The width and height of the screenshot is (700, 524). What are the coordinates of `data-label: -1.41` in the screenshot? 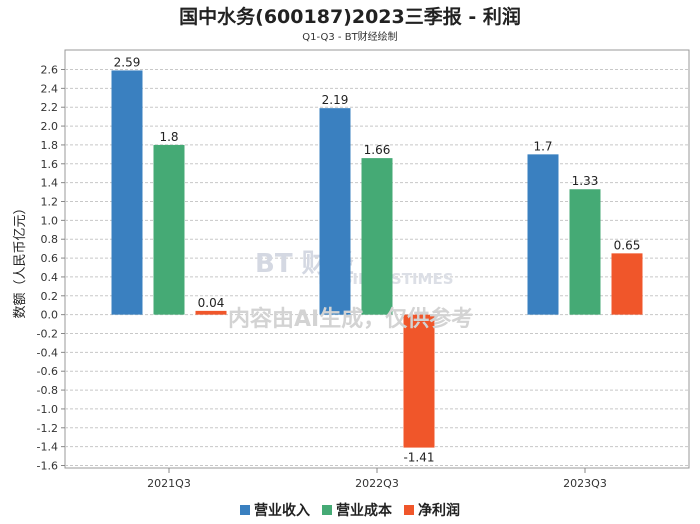 It's located at (418, 458).